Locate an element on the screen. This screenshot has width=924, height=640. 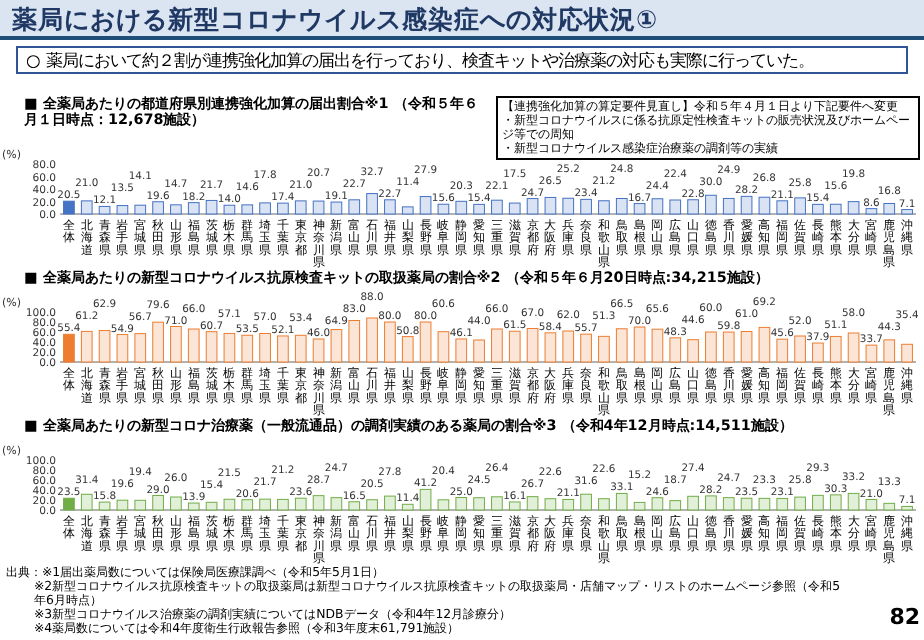
text: 薬局における新型コロナウイルス感染症への対応状況① is located at coordinates (462, 20).